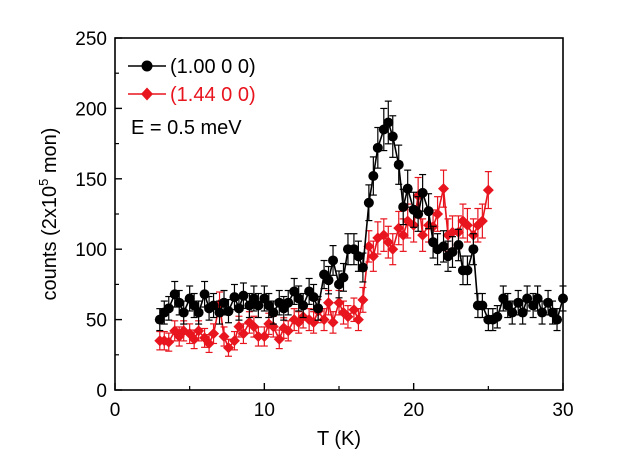 This screenshot has width=623, height=458. Describe the element at coordinates (96, 321) in the screenshot. I see `y-tick-label: 50` at that location.